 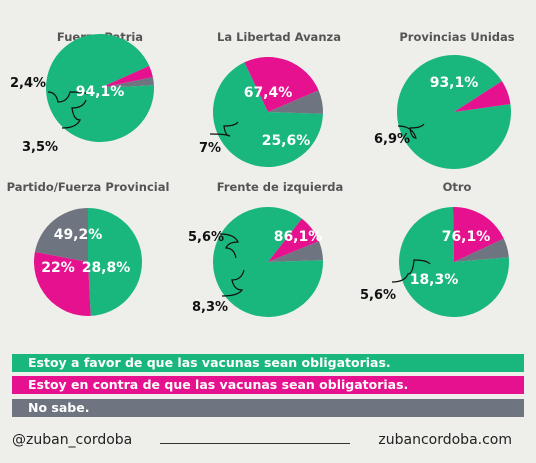 What do you see at coordinates (466, 237) in the screenshot?
I see `slice-label-favor: 76,1%` at bounding box center [466, 237].